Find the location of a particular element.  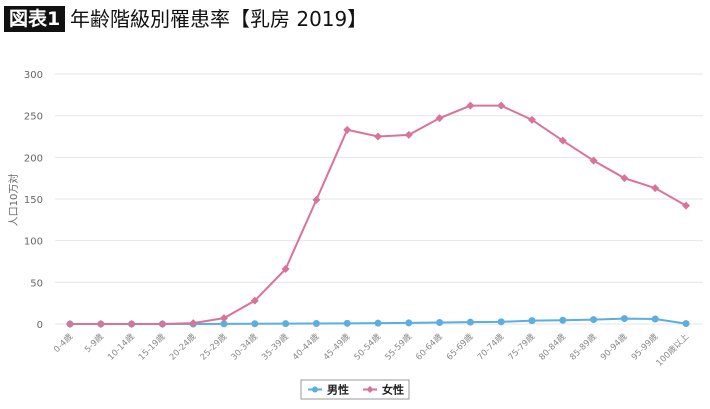

figure-badge: 図表1 is located at coordinates (35, 19).